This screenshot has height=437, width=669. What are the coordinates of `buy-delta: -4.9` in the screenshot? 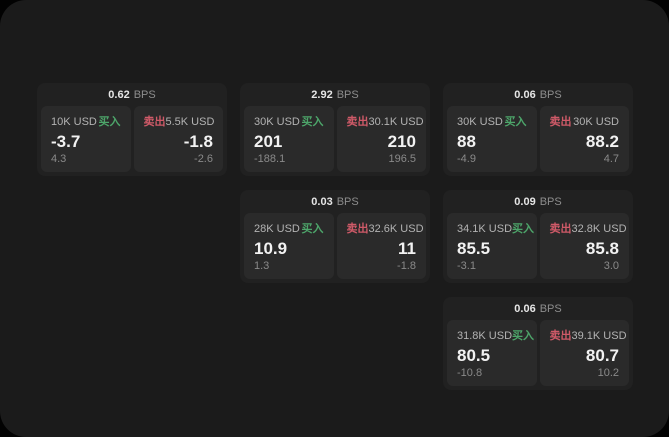 It's located at (466, 159).